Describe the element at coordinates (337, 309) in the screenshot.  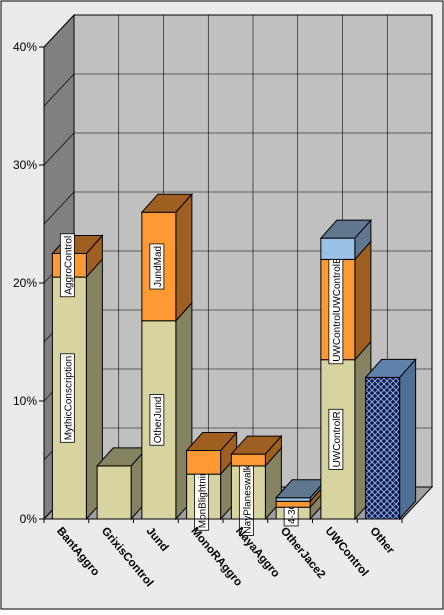
I see `segment-label: UWControlUWControlB` at that location.